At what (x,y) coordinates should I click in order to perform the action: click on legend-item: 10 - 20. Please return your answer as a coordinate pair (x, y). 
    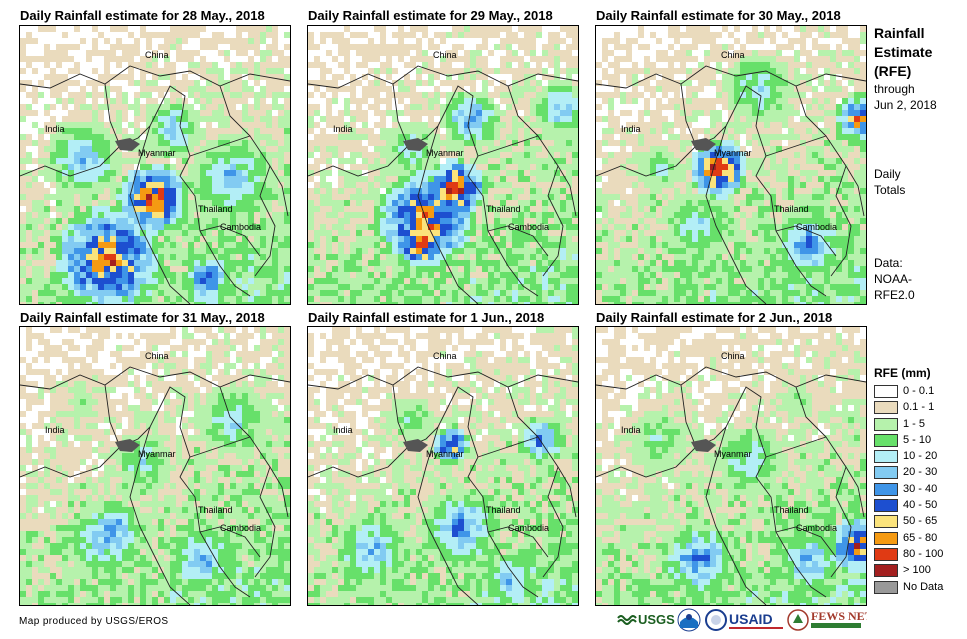
    Looking at the image, I should click on (905, 457).